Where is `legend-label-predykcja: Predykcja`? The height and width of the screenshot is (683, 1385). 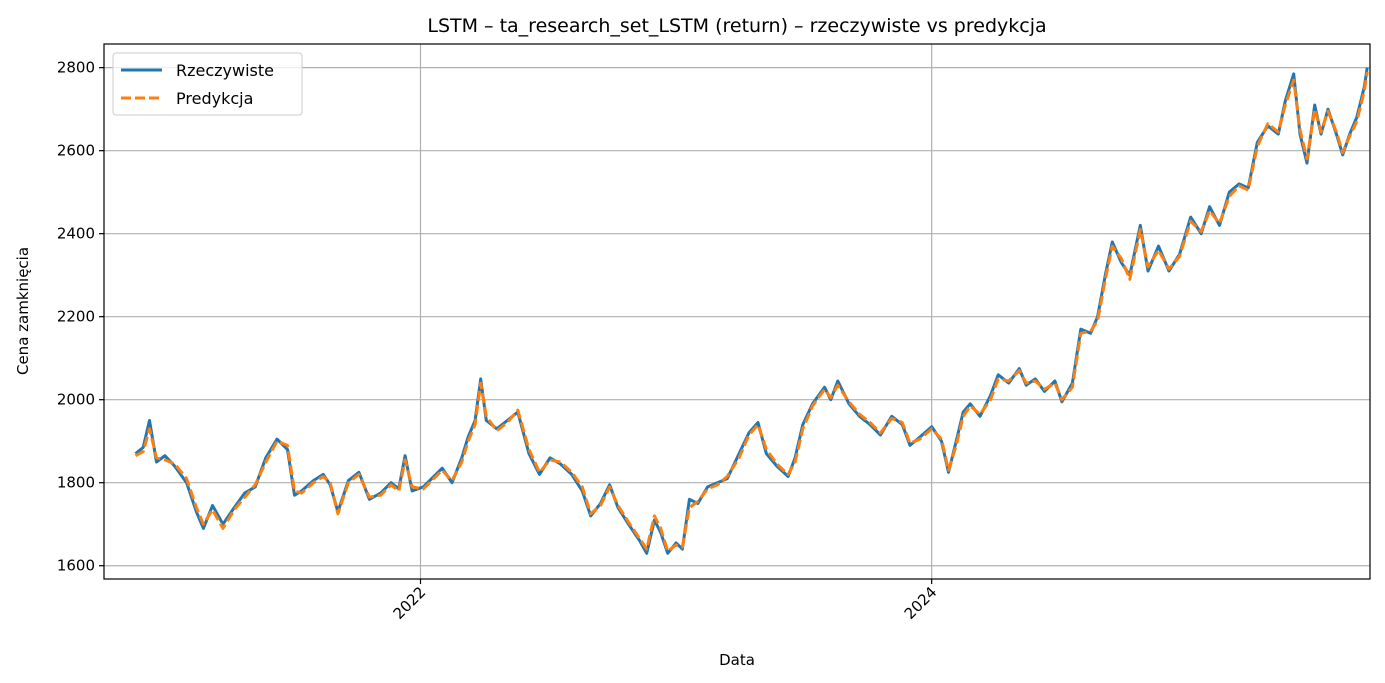
legend-label-predykcja: Predykcja is located at coordinates (214, 98).